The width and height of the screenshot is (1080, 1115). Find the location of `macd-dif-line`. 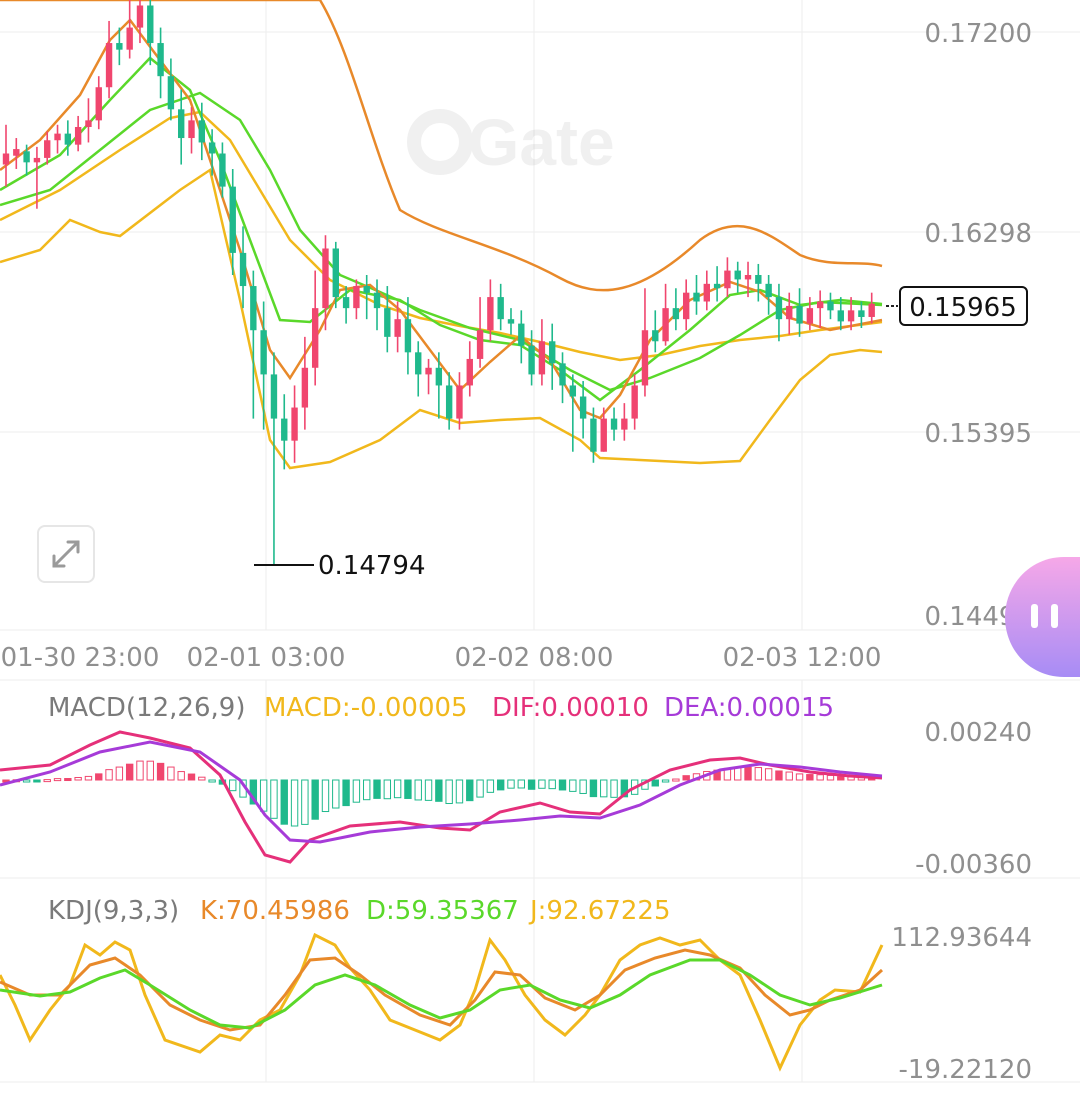

macd-dif-line is located at coordinates (441, 797).